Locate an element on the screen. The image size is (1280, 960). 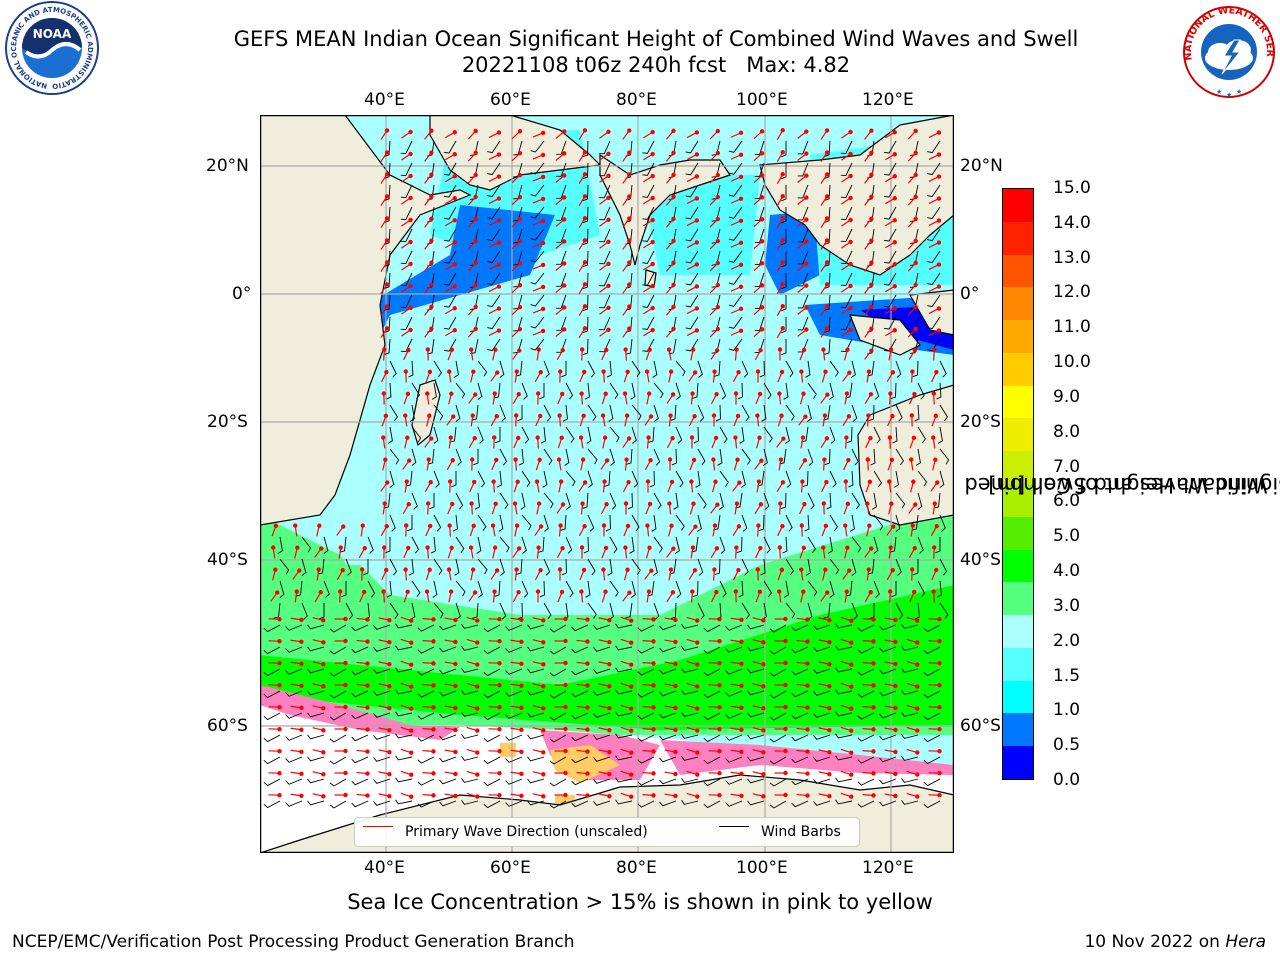
colorbar-segment is located at coordinates (1018, 369).